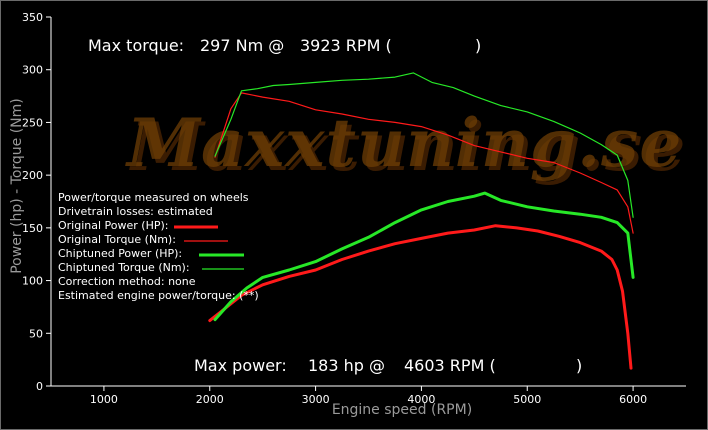  What do you see at coordinates (39, 386) in the screenshot?
I see `y-tick-label: 0` at bounding box center [39, 386].